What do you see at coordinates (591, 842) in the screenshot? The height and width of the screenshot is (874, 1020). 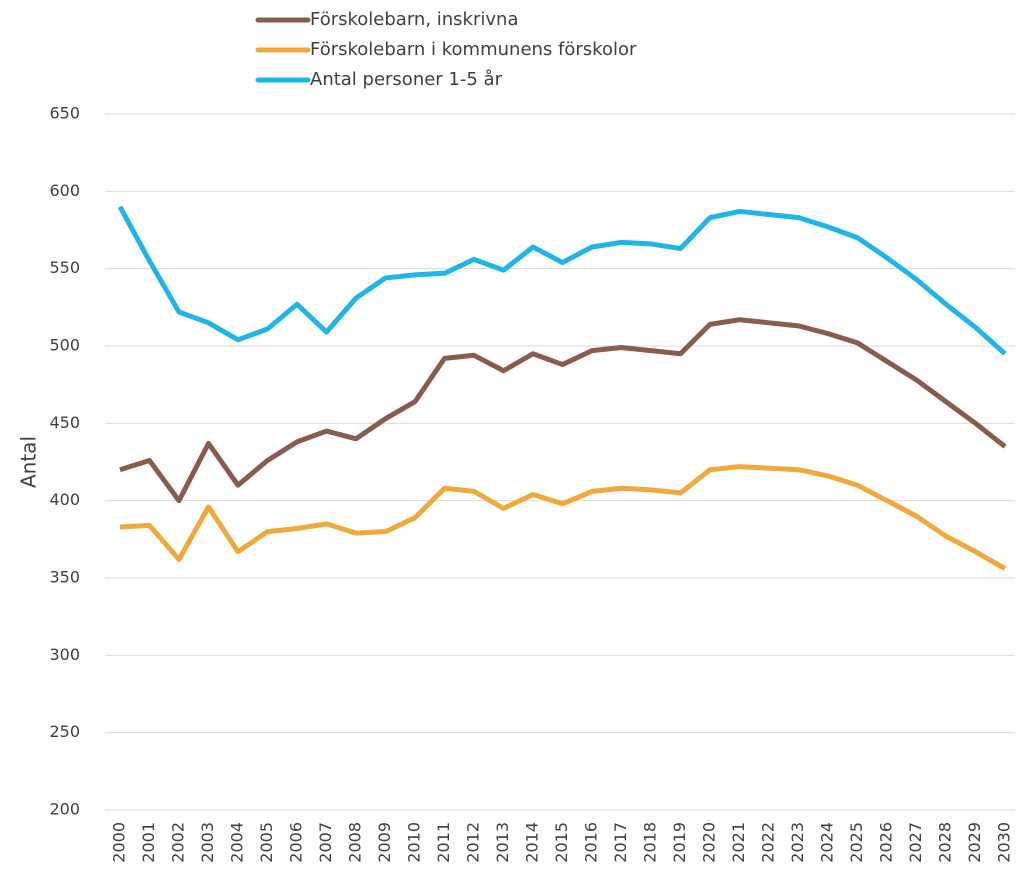 I see `x-tick-label: 2016` at bounding box center [591, 842].